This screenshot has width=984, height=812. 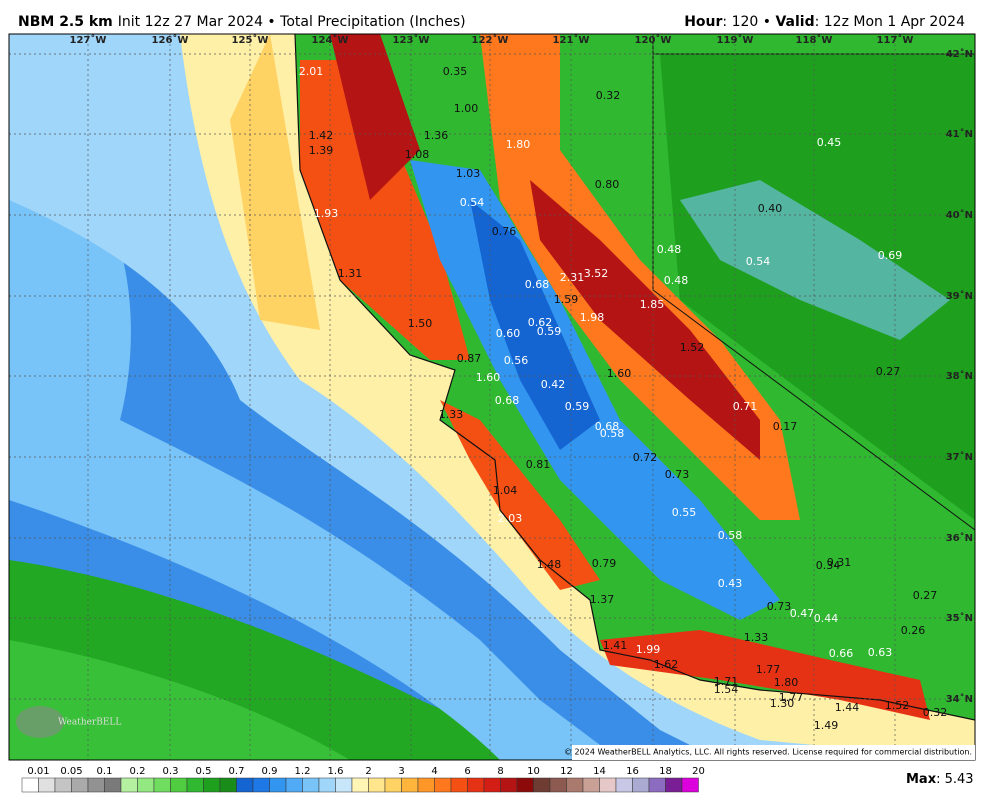 I want to click on point-value: 0.76, so click(x=504, y=231).